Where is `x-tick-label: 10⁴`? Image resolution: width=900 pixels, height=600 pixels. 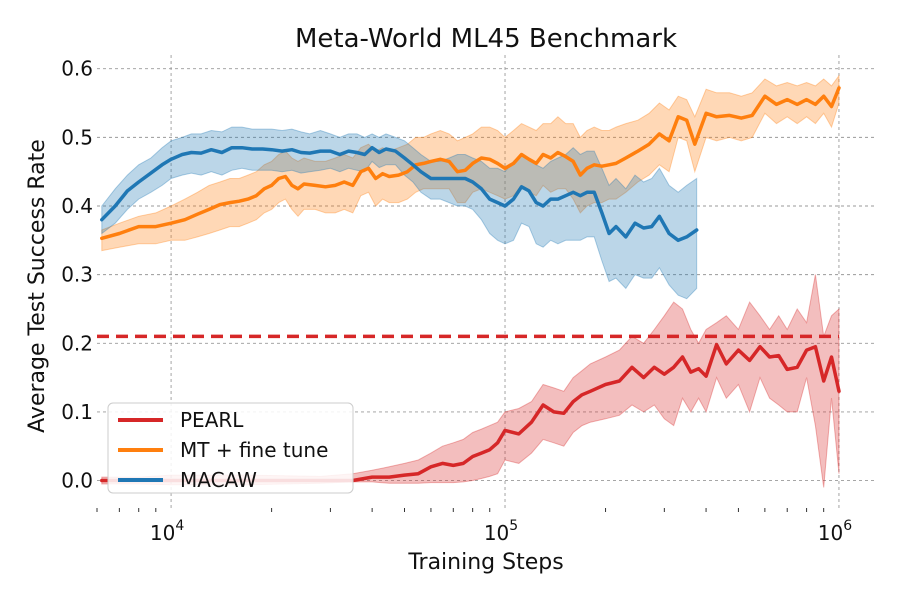
x-tick-label: 10⁴ is located at coordinates (167, 531).